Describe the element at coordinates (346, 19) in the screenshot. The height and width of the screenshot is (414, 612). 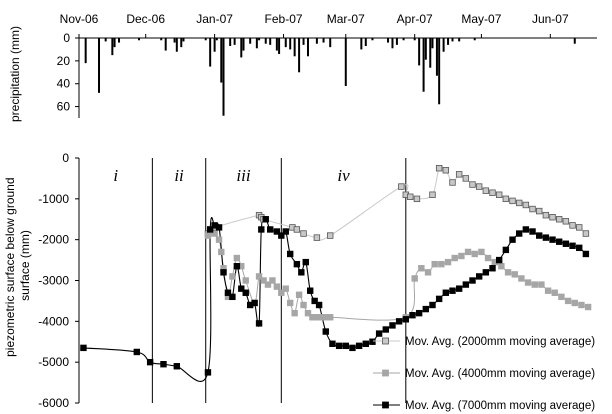
I see `month-tick-label: Mar-07` at that location.